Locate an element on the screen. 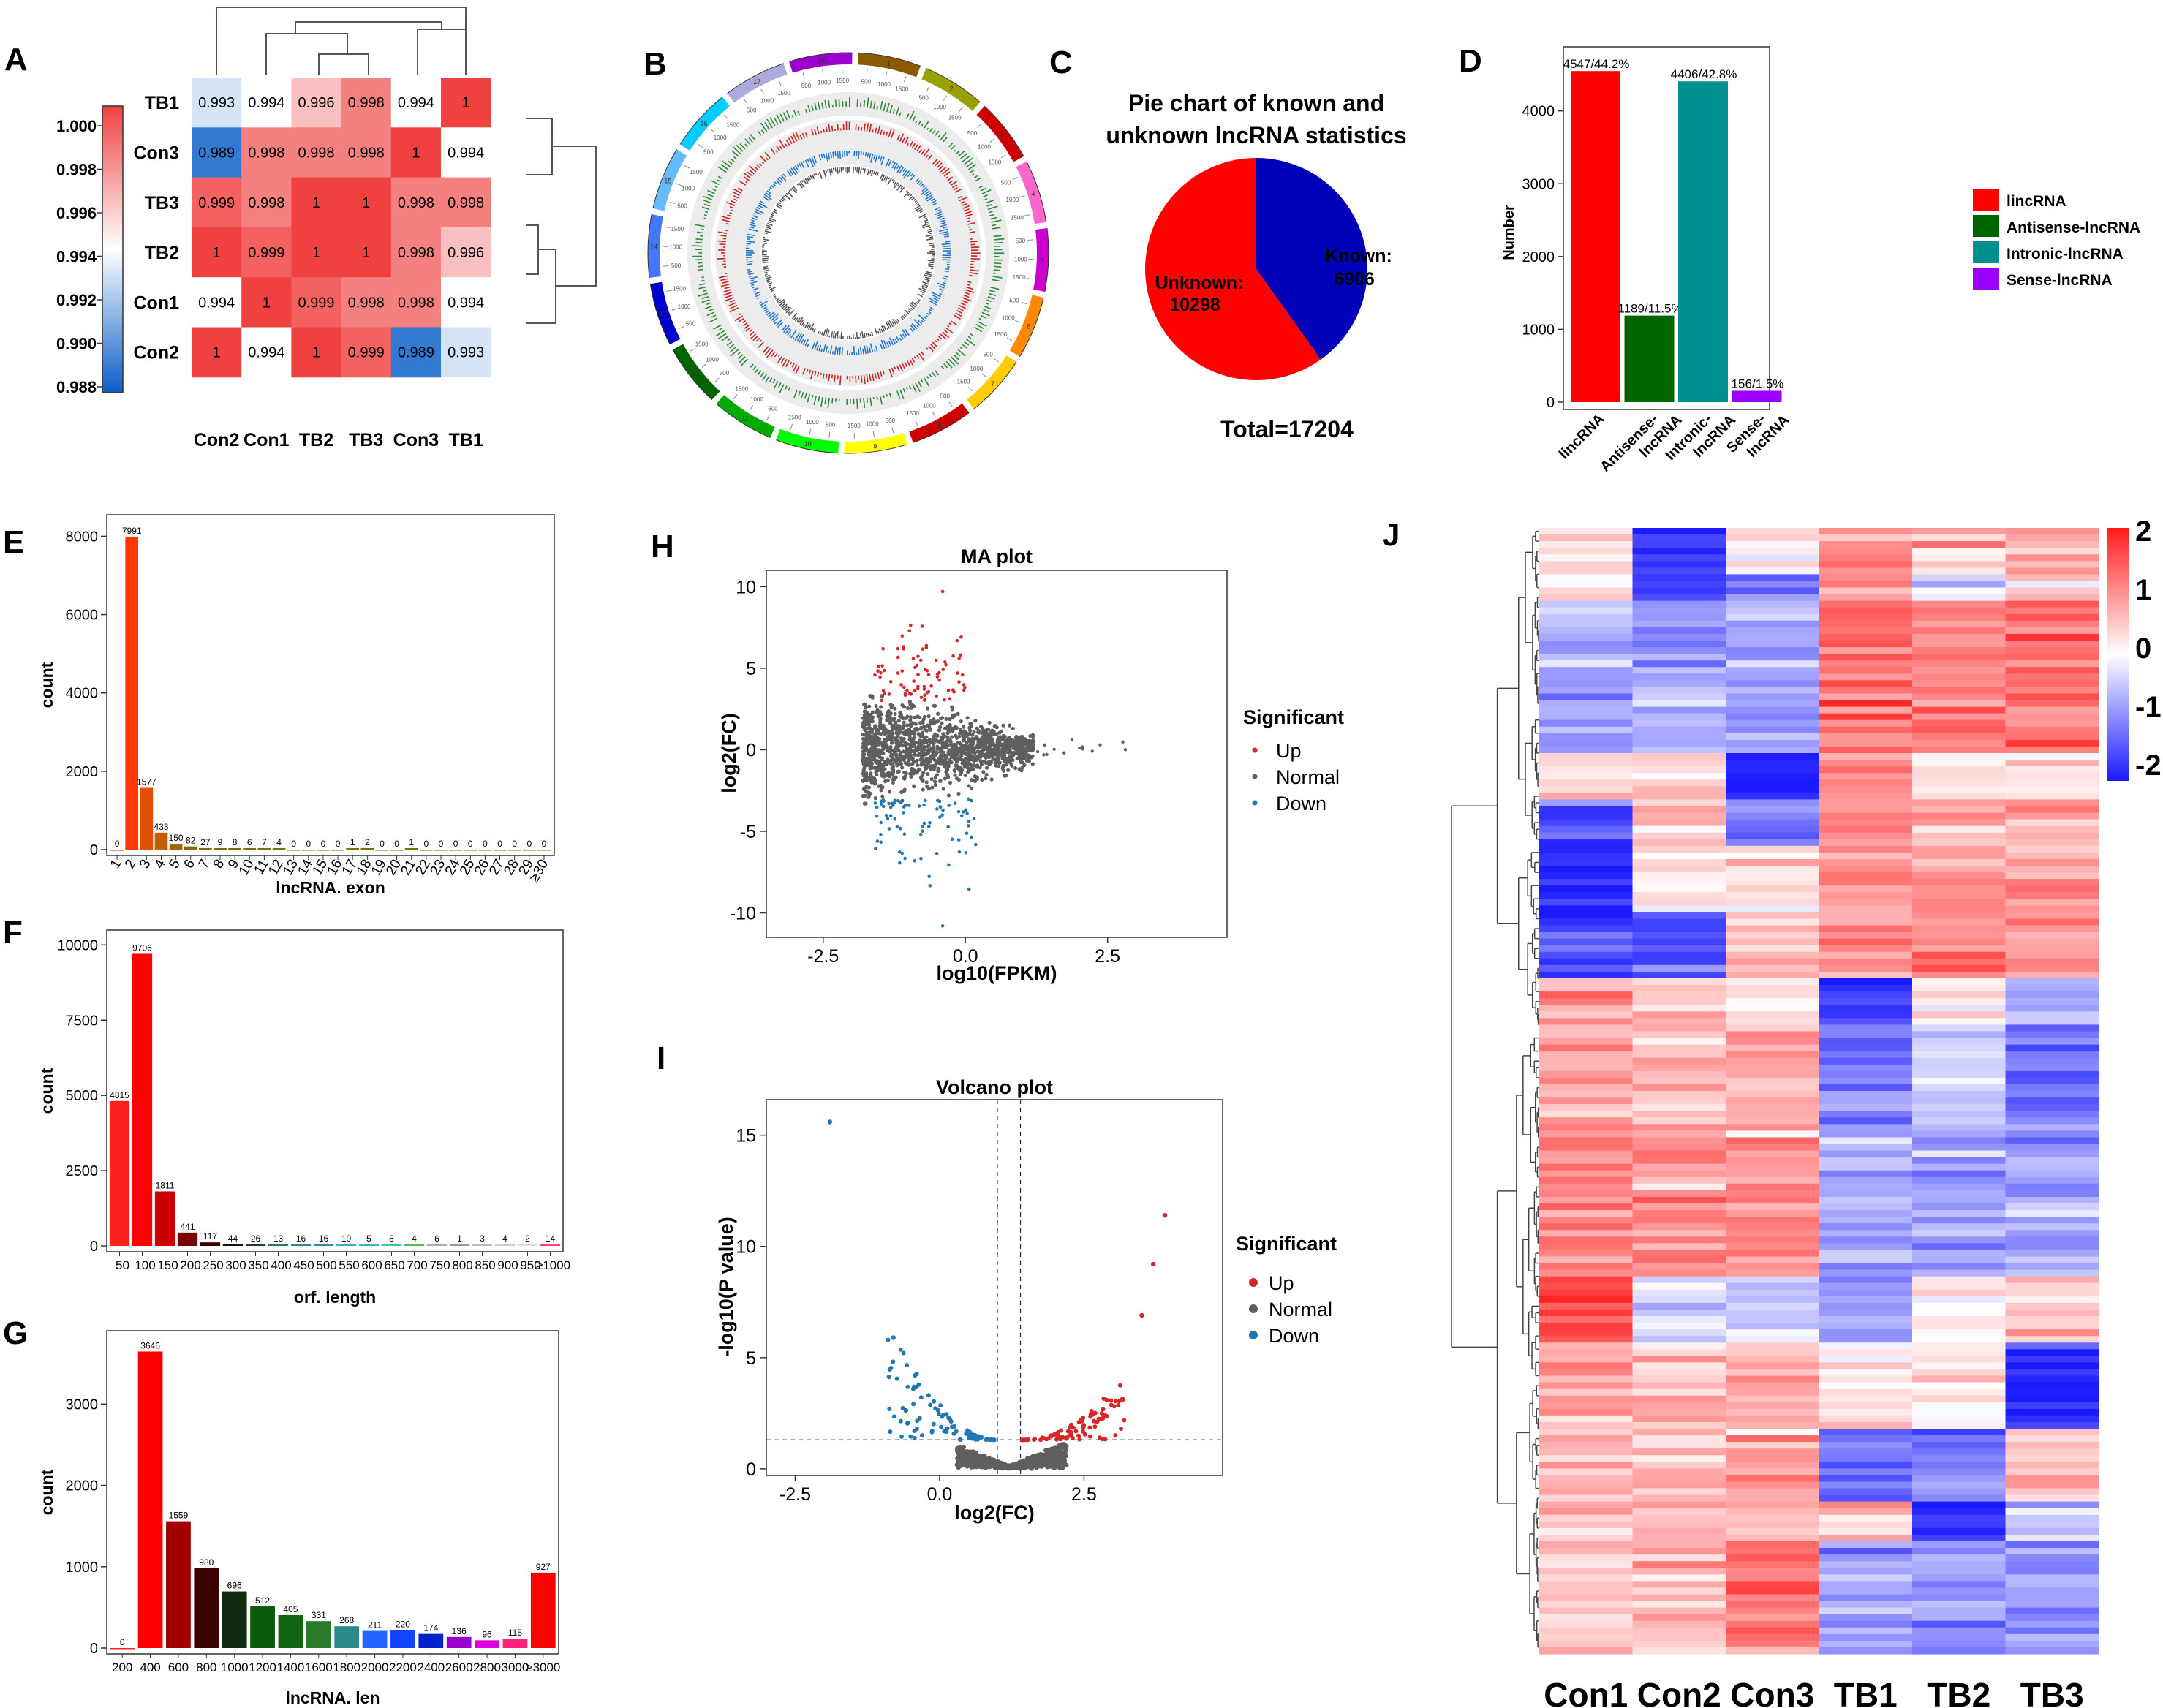  bar-data-label: 512 is located at coordinates (263, 1600).